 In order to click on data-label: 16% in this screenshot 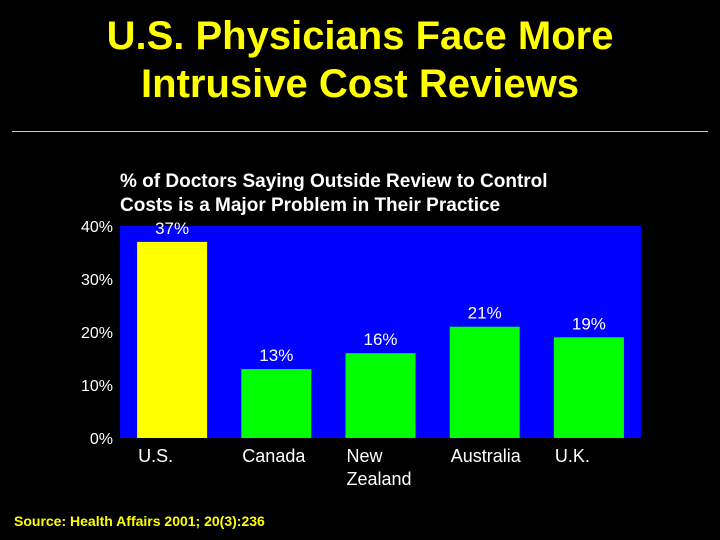, I will do `click(380, 339)`.